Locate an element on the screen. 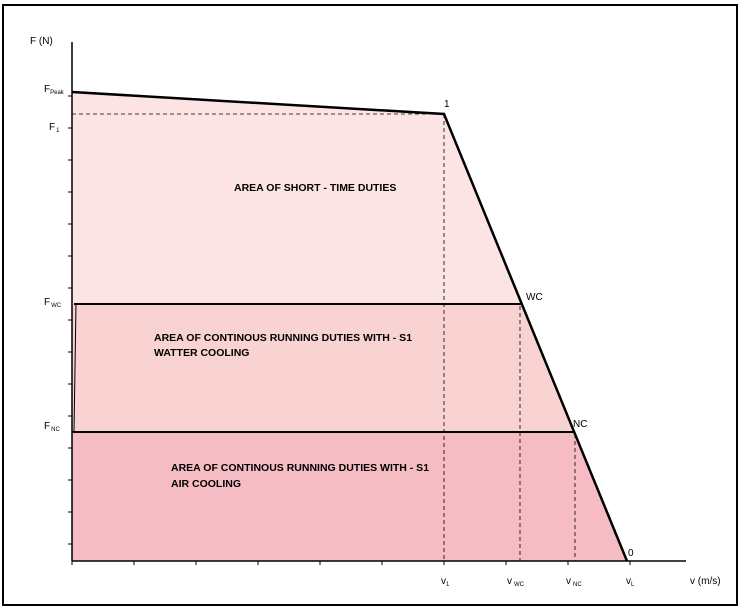 This screenshot has width=744, height=612. vl-label: vL is located at coordinates (630, 582).